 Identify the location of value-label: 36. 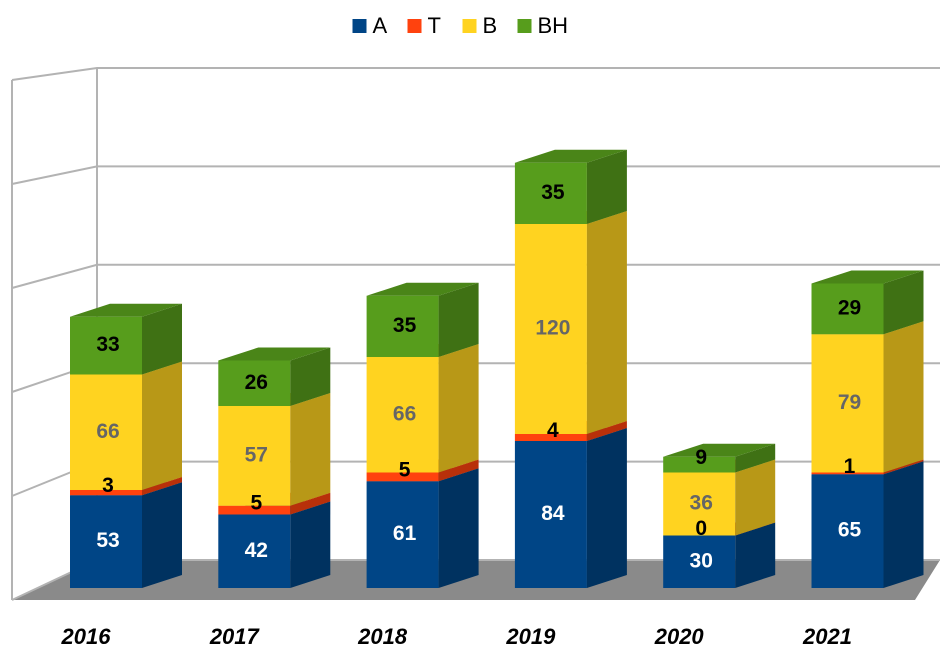
(701, 503).